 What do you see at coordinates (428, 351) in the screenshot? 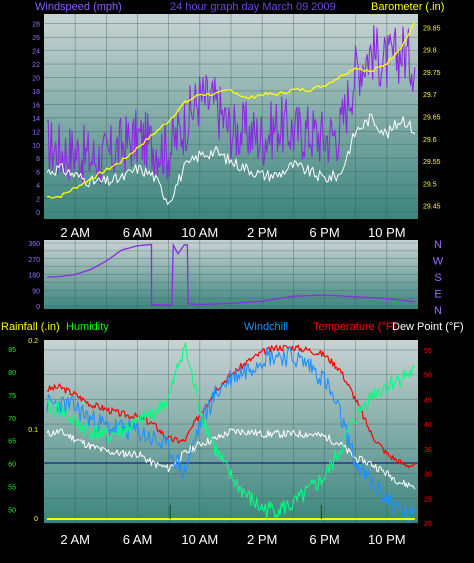
I see `temperature-tick-55: 55` at bounding box center [428, 351].